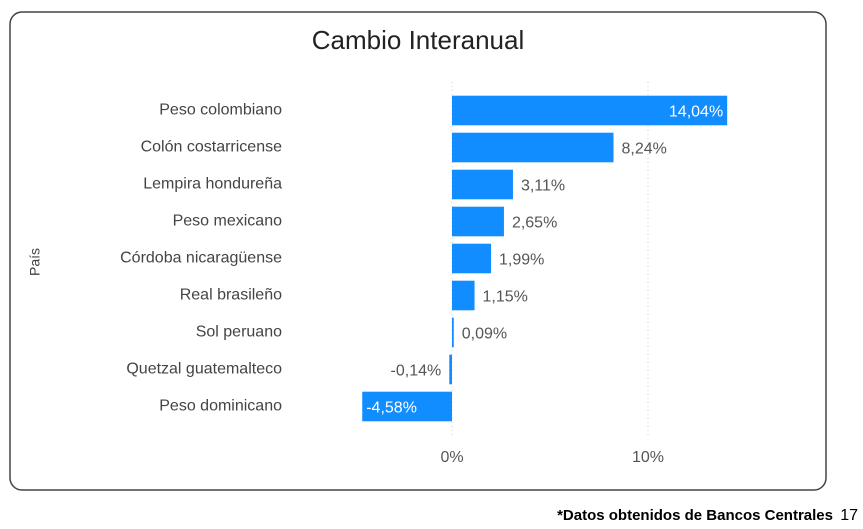 The width and height of the screenshot is (863, 529). I want to click on y-tick-label: Peso mexicano, so click(227, 221).